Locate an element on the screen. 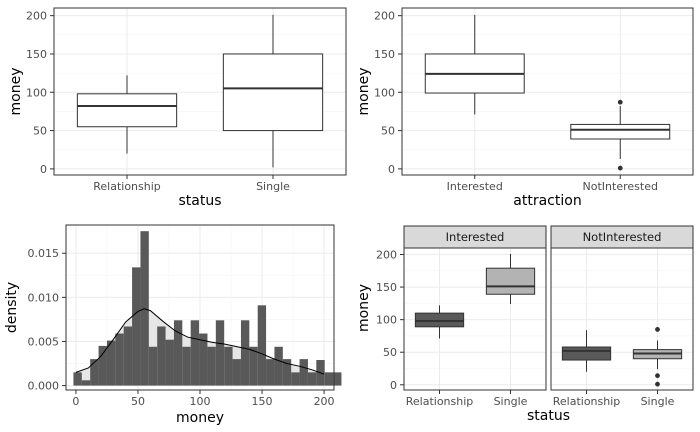 The height and width of the screenshot is (432, 700). histogram-x-tick-label: 50 is located at coordinates (138, 401).